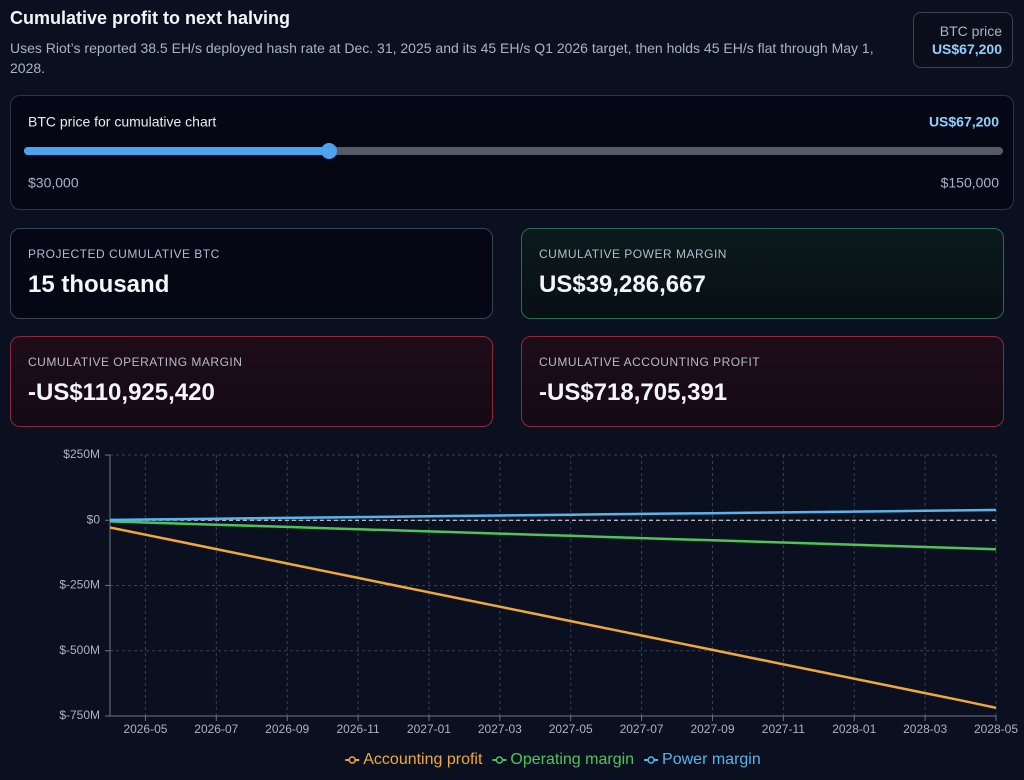  Describe the element at coordinates (423, 759) in the screenshot. I see `legend-label: Accounting profit` at that location.